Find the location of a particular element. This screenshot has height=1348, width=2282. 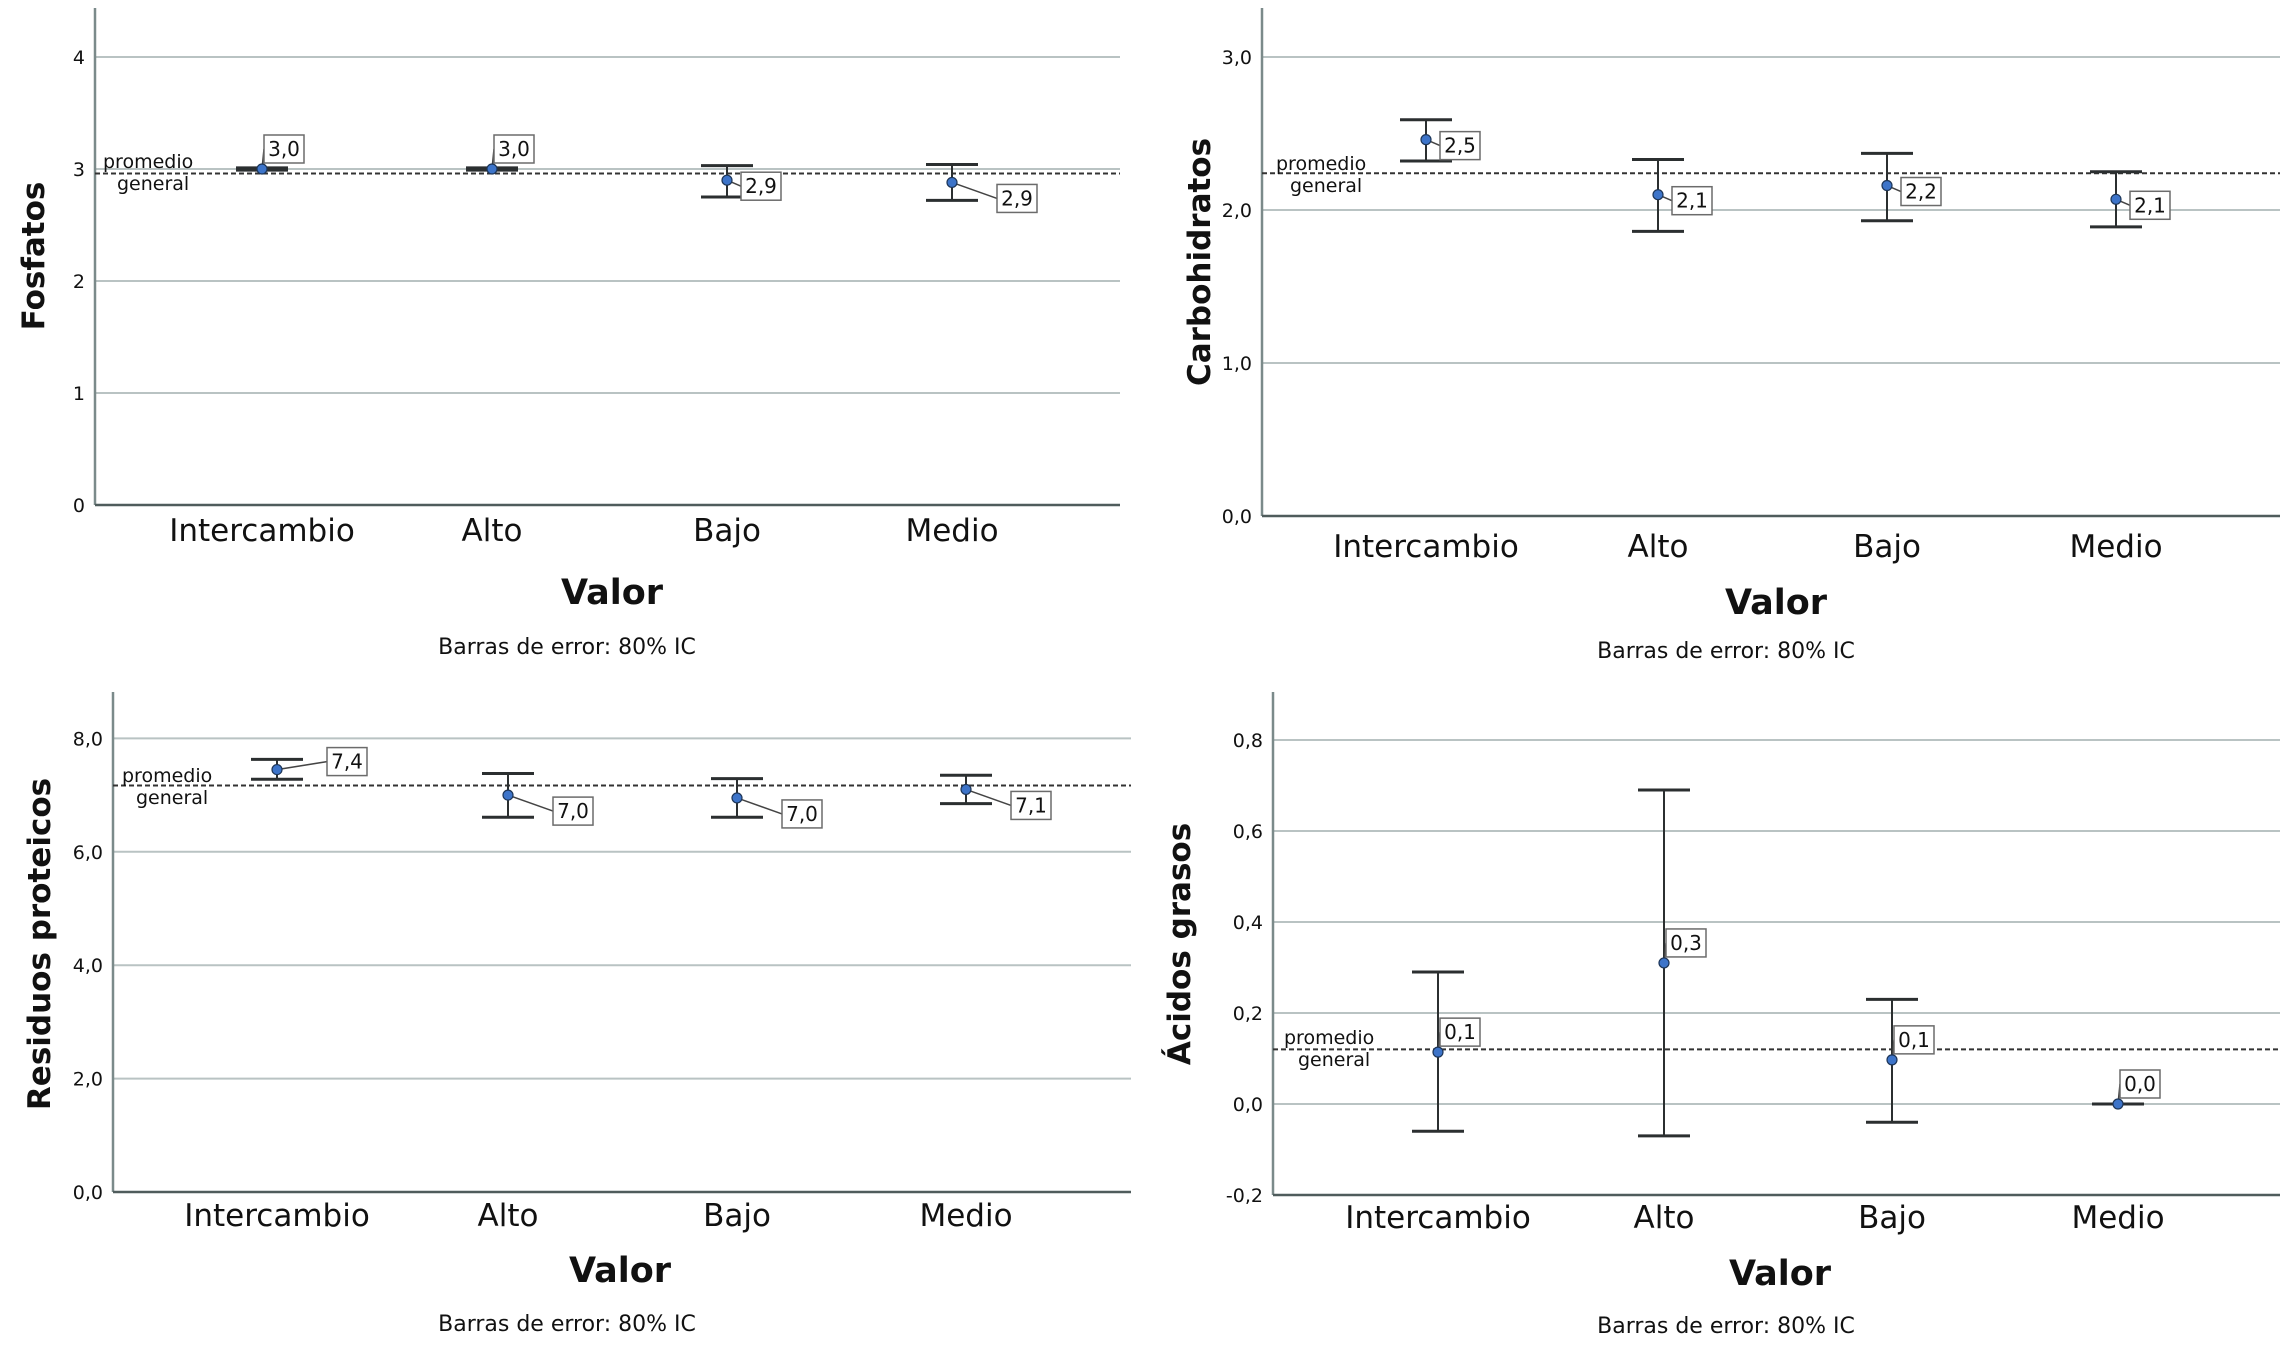

y-tick-label: 2 is located at coordinates (79, 282).